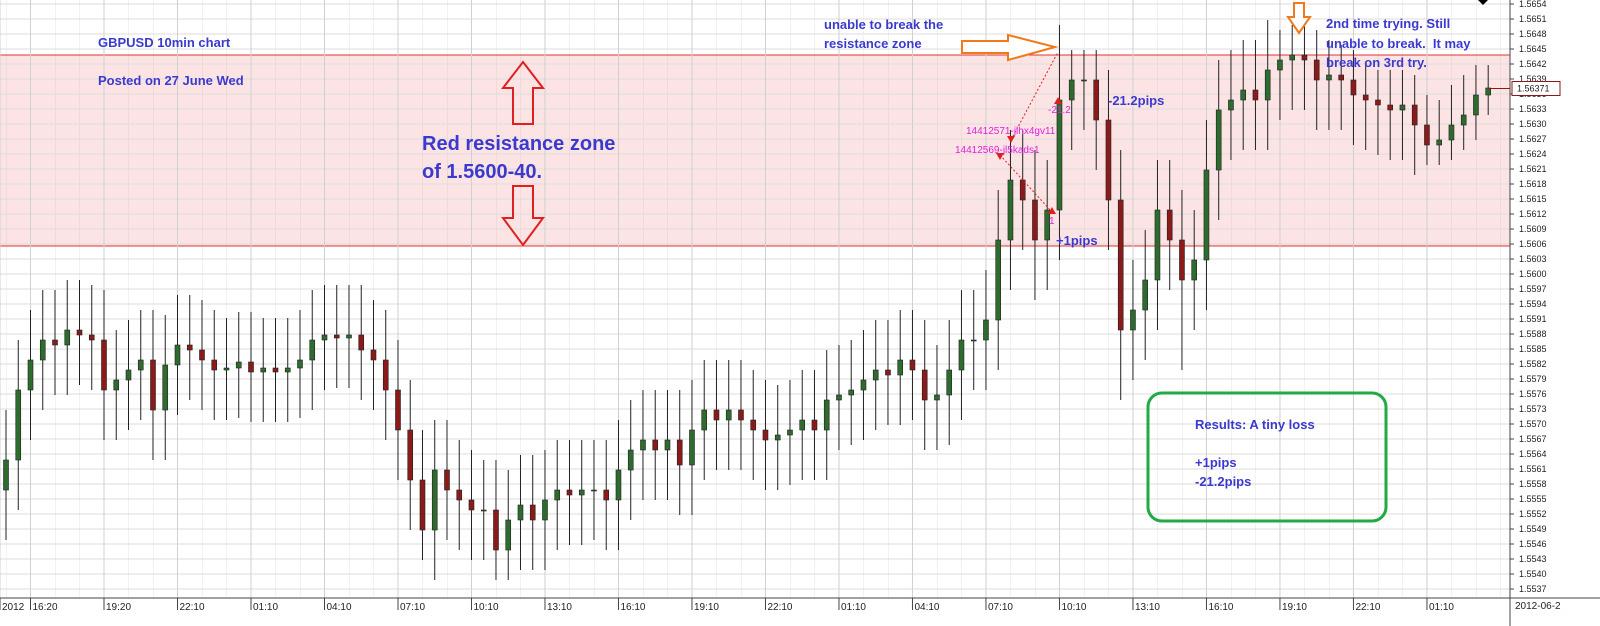 The image size is (1600, 626). Describe the element at coordinates (1533, 304) in the screenshot. I see `y-tick-label: 1.5594` at that location.